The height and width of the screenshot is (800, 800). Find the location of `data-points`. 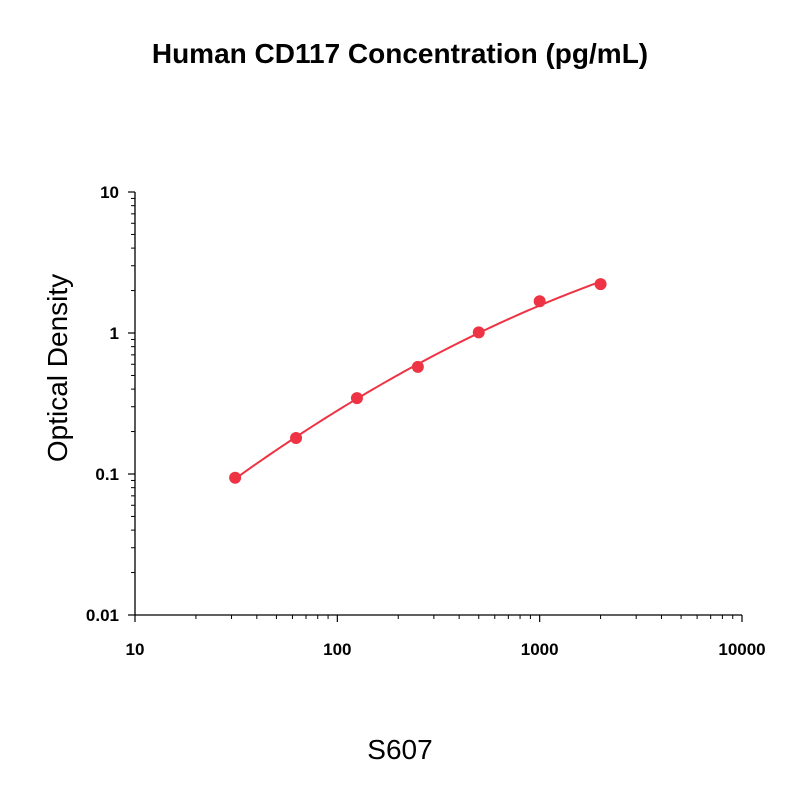

data-points is located at coordinates (418, 381).